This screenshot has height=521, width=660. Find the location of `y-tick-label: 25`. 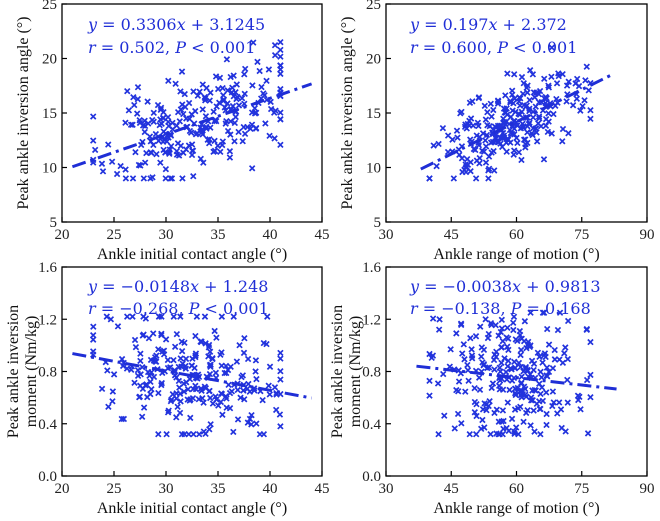

y-tick-label: 25 is located at coordinates (373, 6).